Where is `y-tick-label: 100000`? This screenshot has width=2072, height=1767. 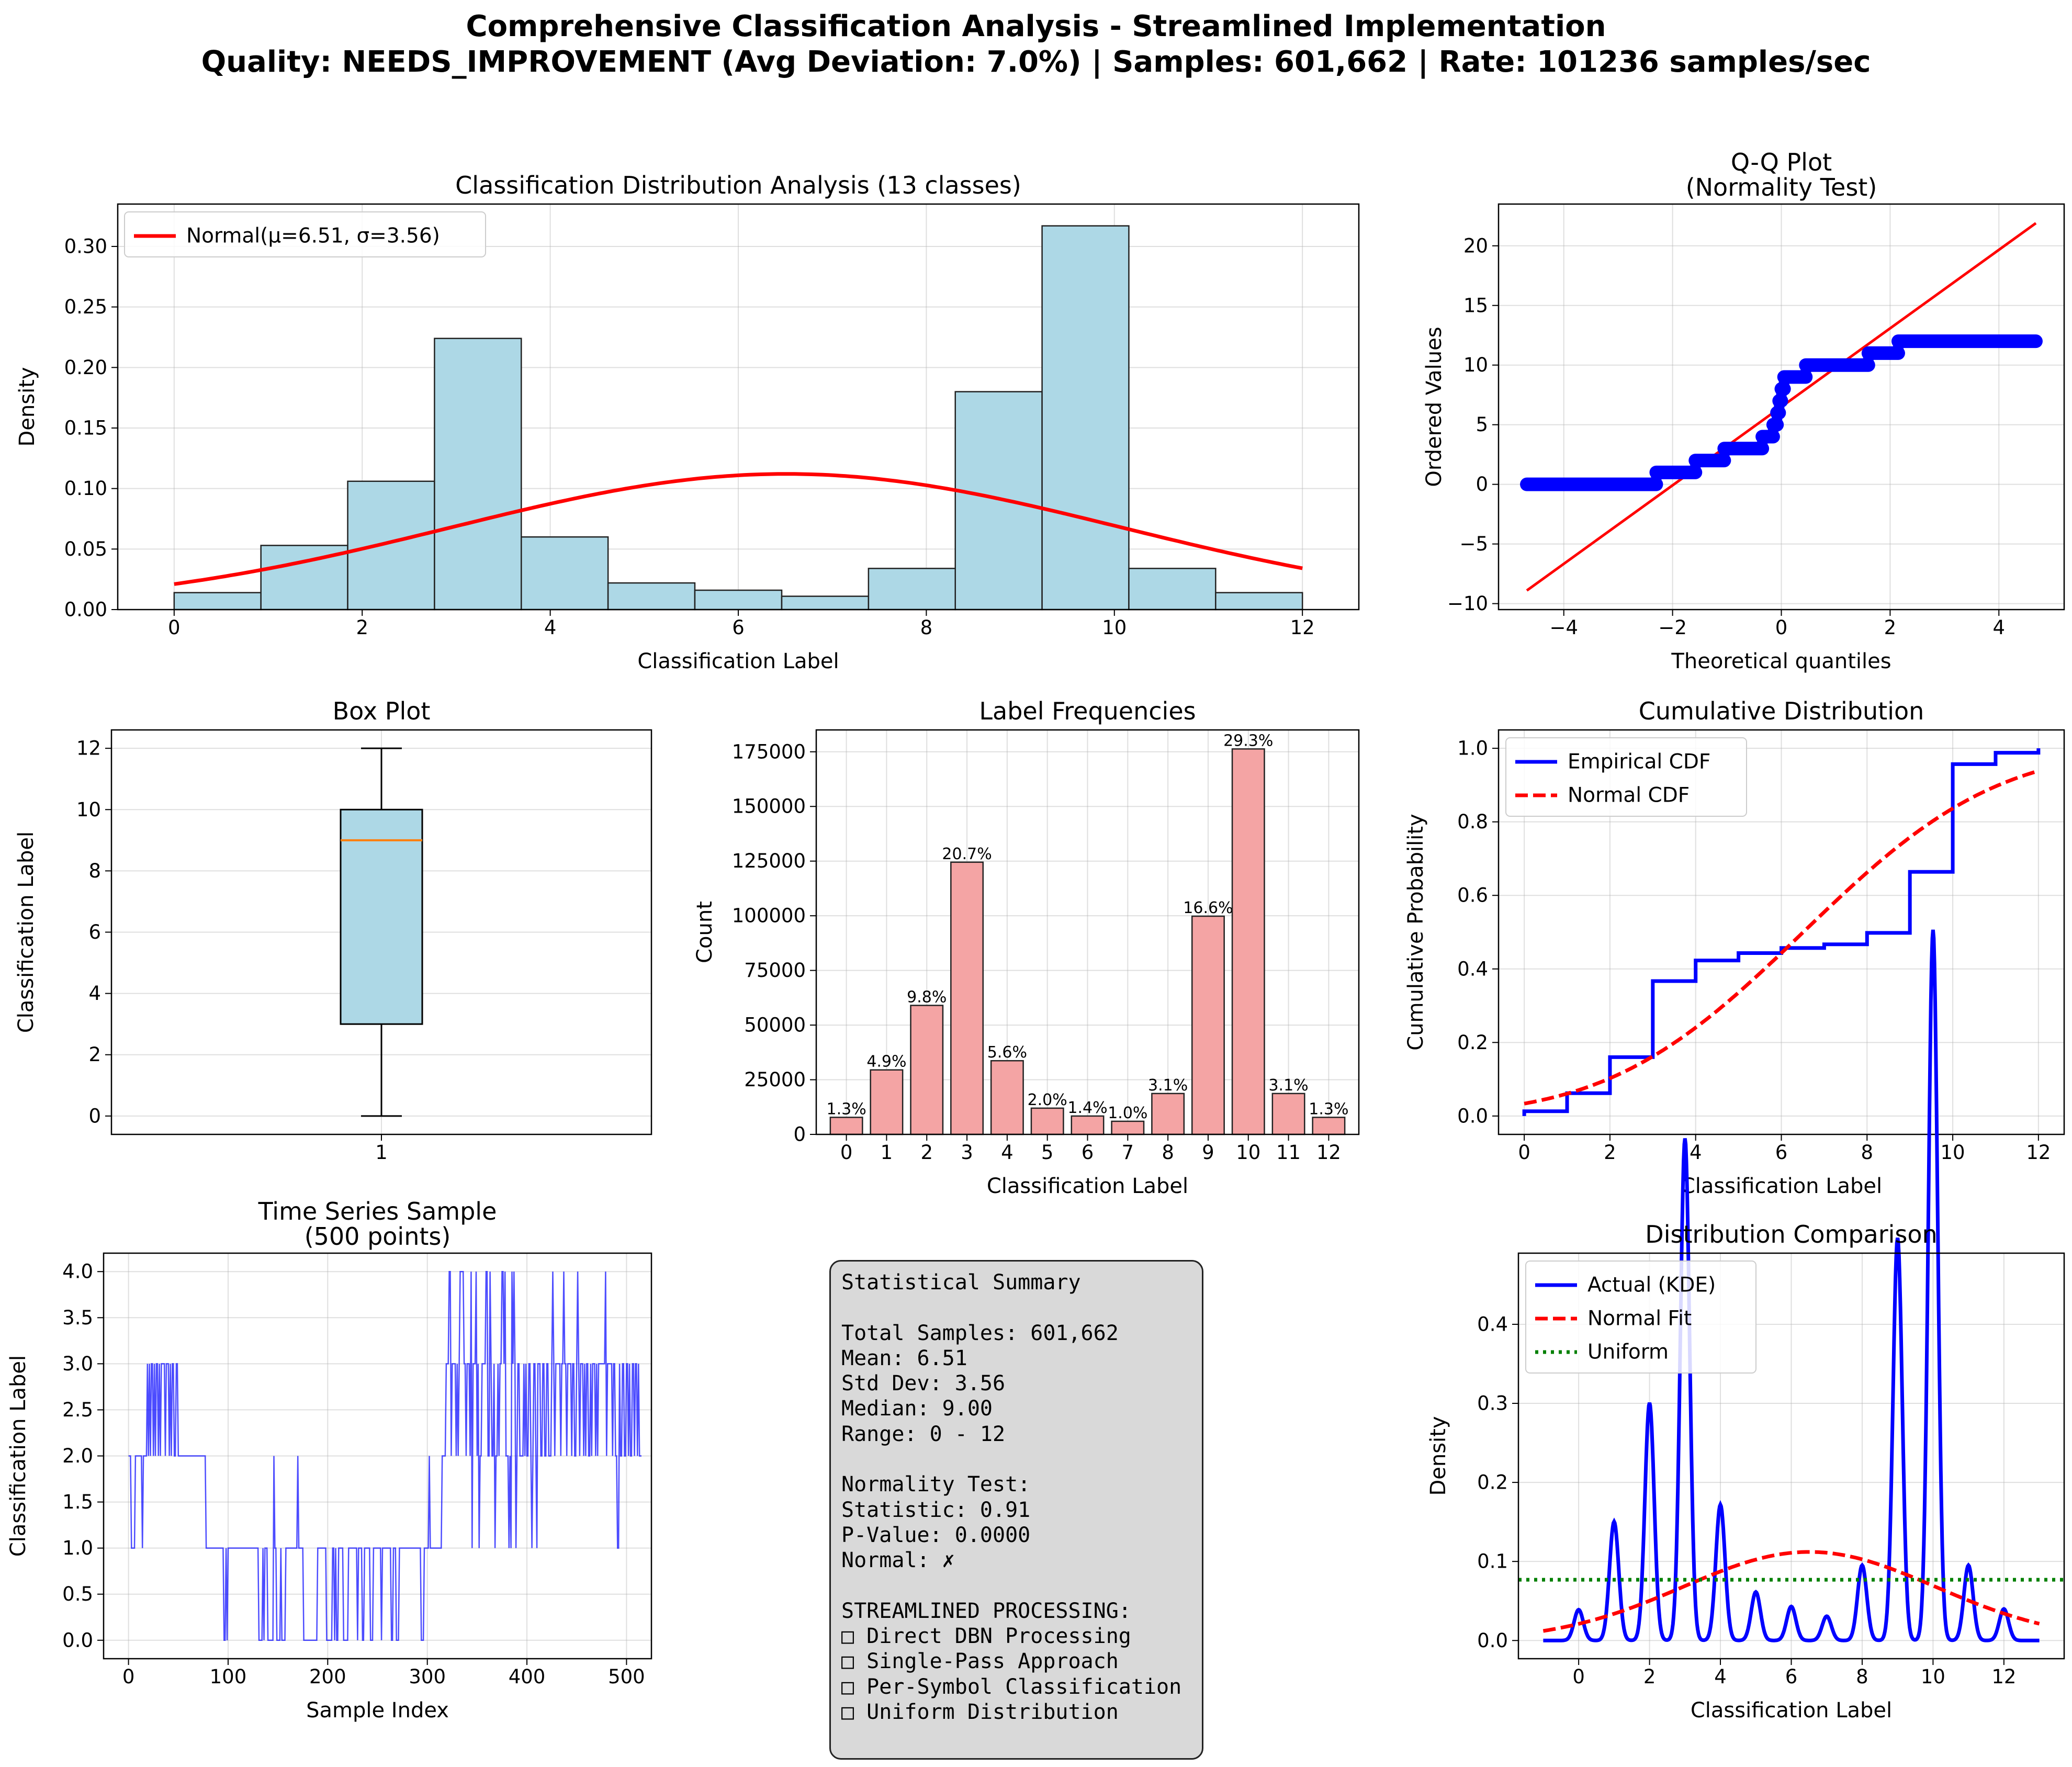
y-tick-label: 100000 is located at coordinates (769, 916).